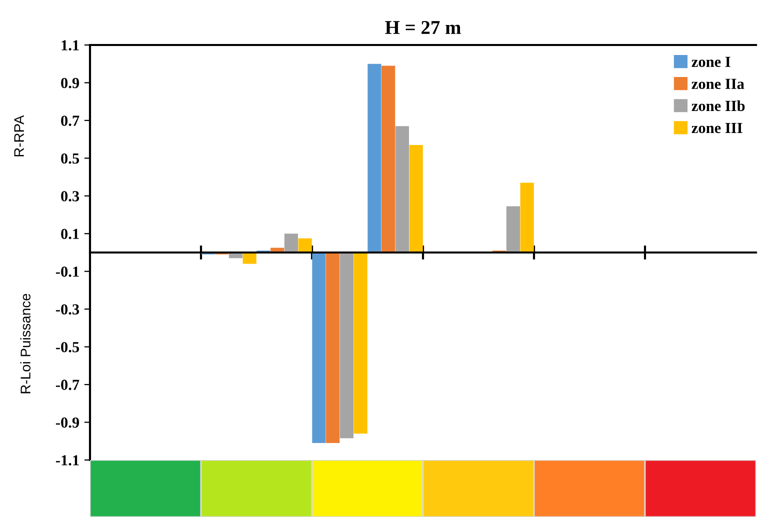 The width and height of the screenshot is (758, 517). Describe the element at coordinates (70, 196) in the screenshot. I see `y-tick-label: 0.3` at that location.